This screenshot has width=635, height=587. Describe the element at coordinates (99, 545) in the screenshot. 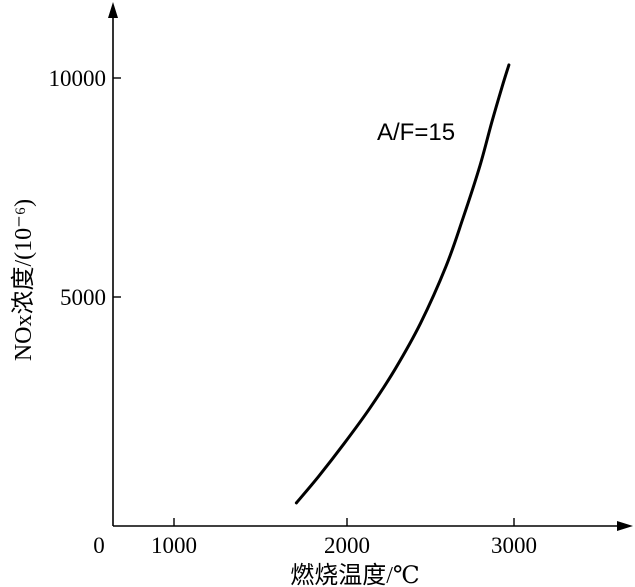

I see `origin-label: 0` at that location.